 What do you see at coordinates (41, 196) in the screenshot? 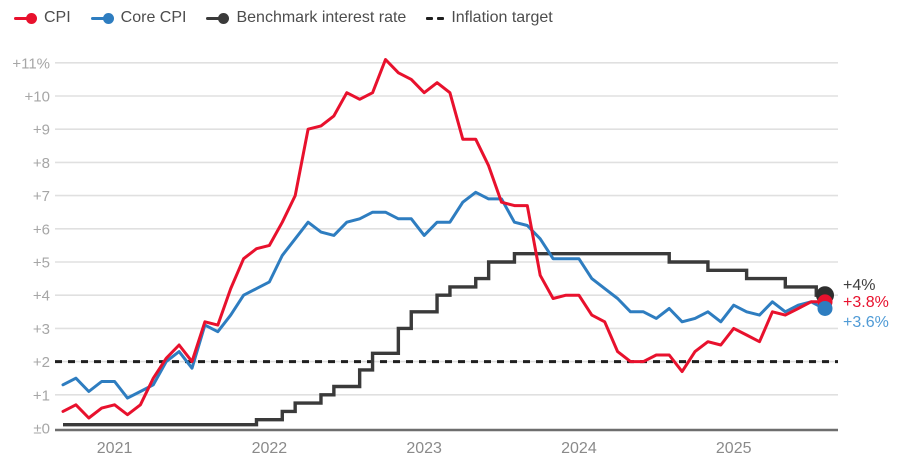
I see `y-tick-label-7: +7` at bounding box center [41, 196].